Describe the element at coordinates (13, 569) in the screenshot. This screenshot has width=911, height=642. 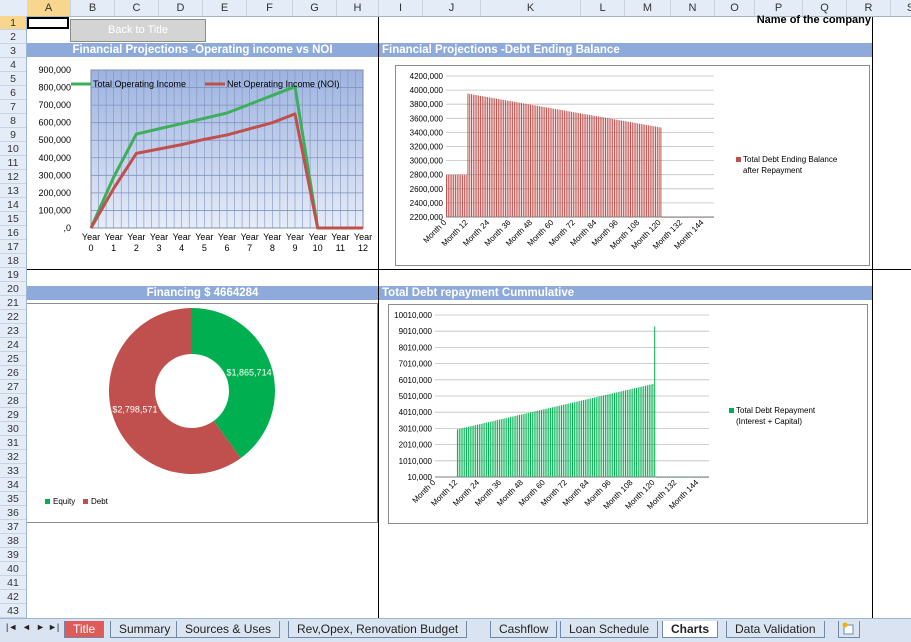
I see `row-header-40: 40` at that location.